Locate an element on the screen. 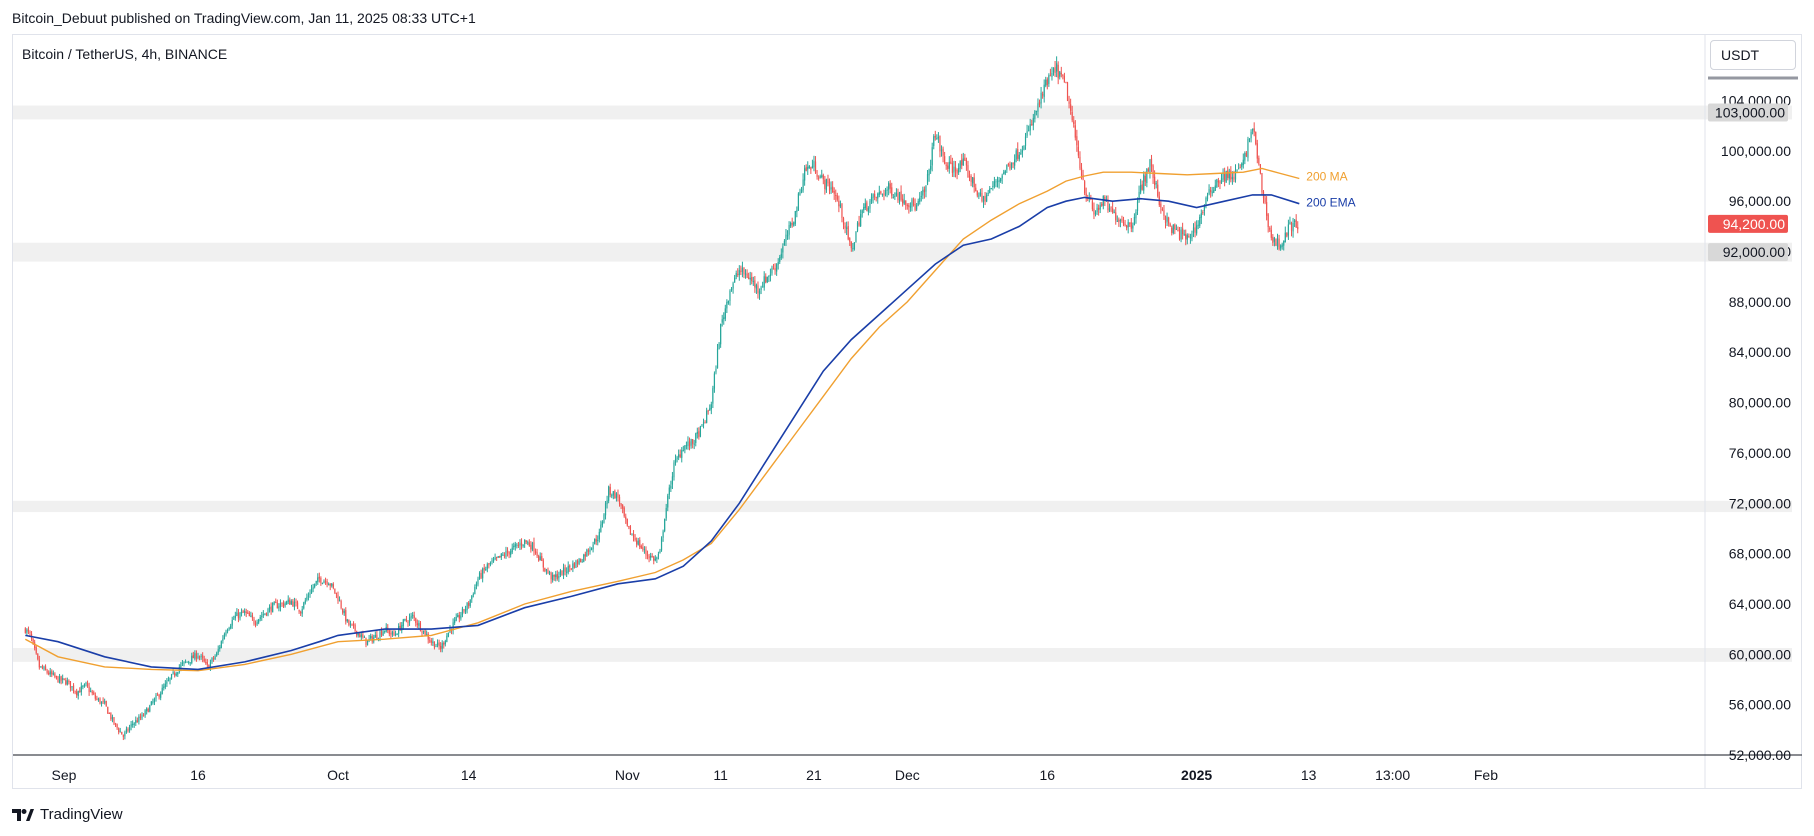  footer-brand-label: TradingView is located at coordinates (81, 814).